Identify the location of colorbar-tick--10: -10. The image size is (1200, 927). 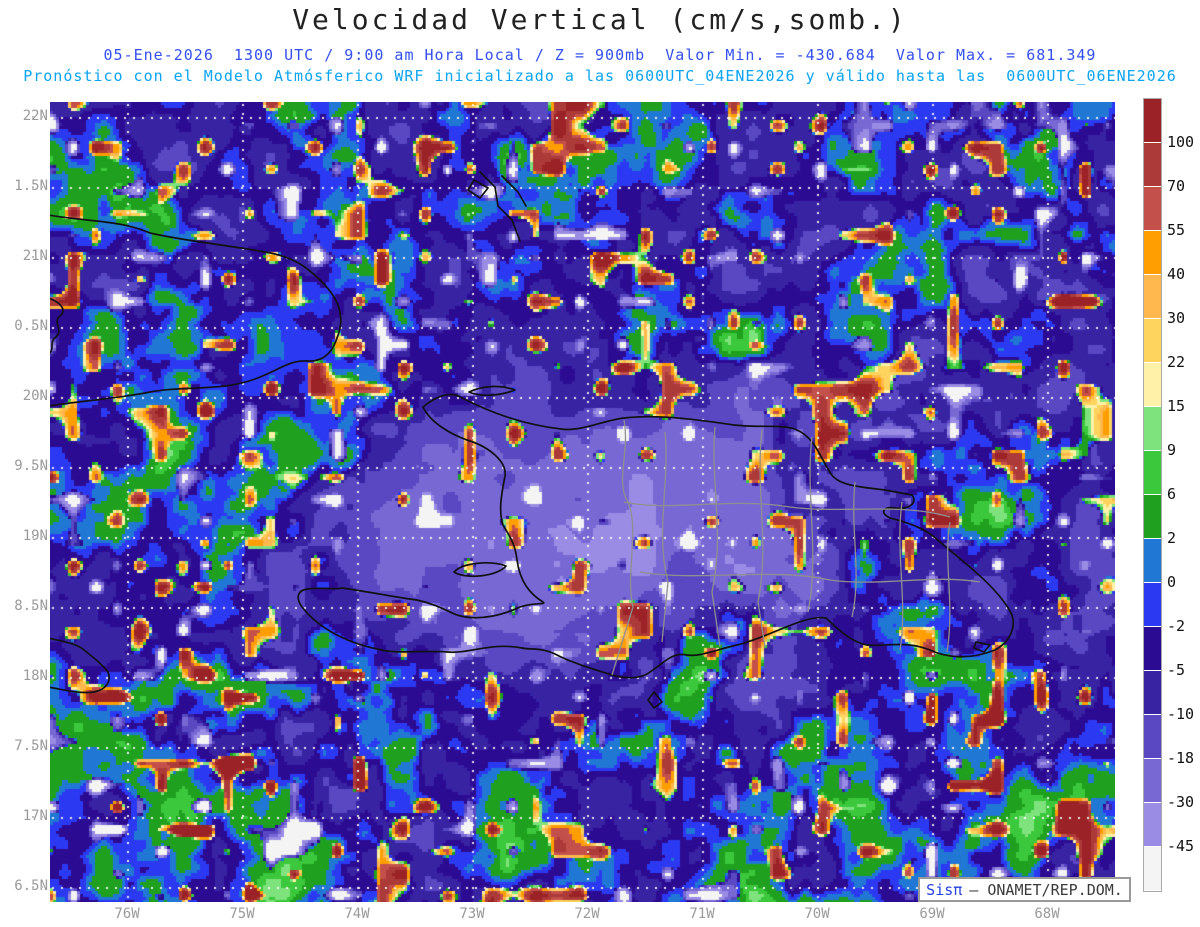
(1181, 714).